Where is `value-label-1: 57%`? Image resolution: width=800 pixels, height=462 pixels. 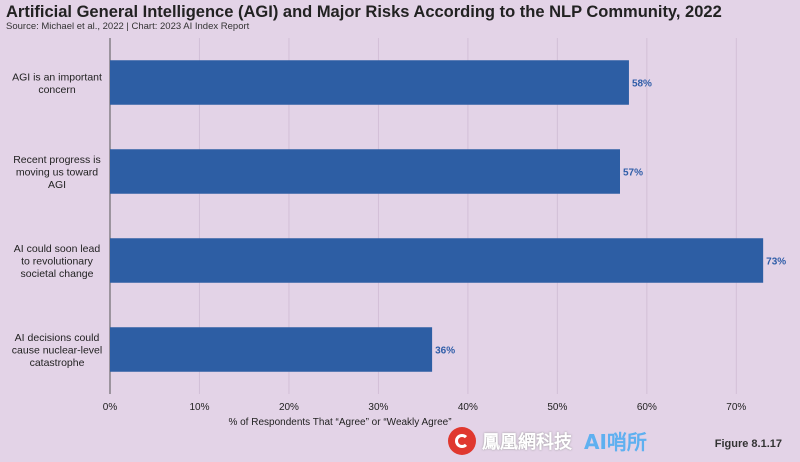 value-label-1: 57% is located at coordinates (633, 173).